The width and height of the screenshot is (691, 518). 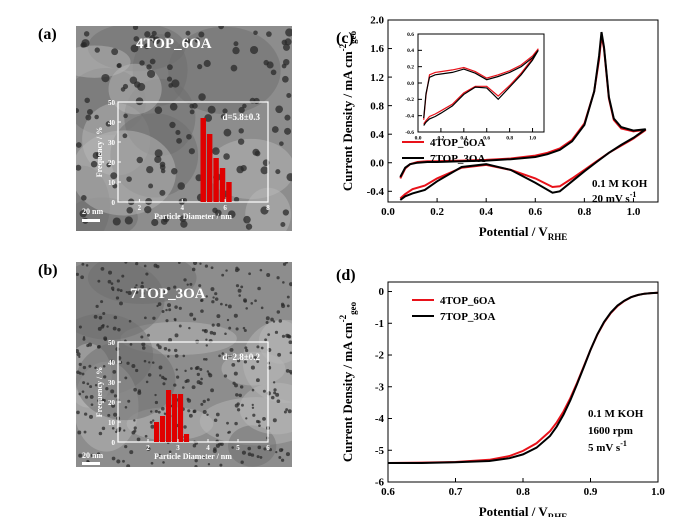 What do you see at coordinates (634, 212) in the screenshot?
I see `cv-xtick-label: 1.0` at bounding box center [634, 212].